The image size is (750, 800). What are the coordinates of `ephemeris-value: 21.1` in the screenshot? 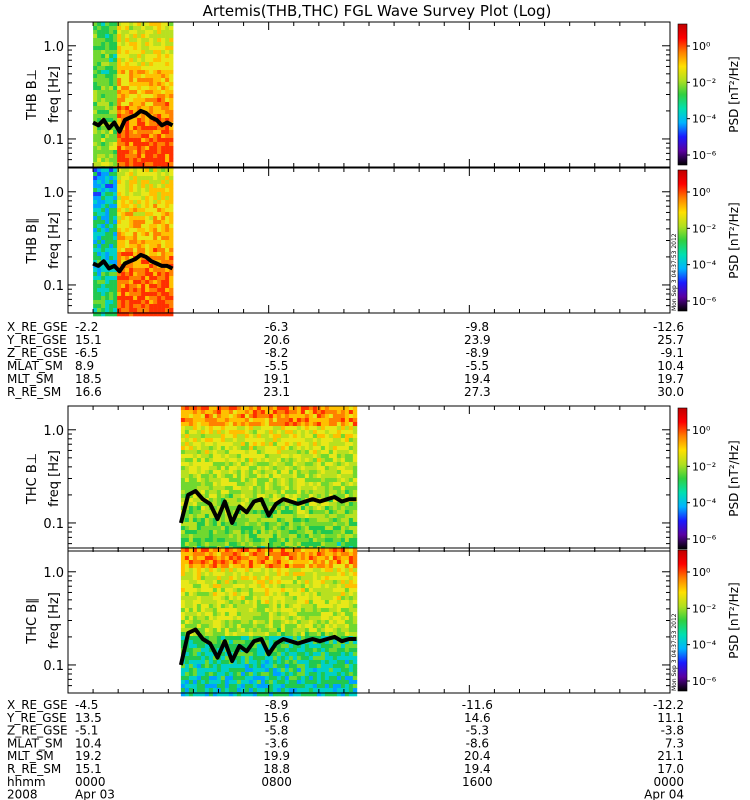 It's located at (670, 756).